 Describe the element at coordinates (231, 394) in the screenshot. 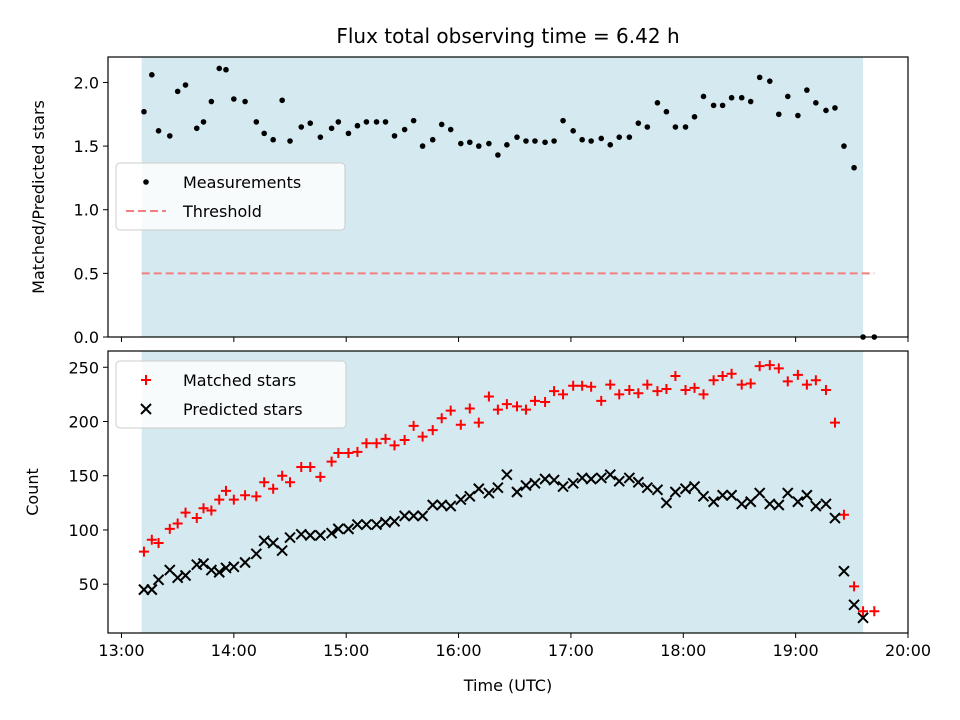

I see `legend: Matched stars Predicted stars` at that location.